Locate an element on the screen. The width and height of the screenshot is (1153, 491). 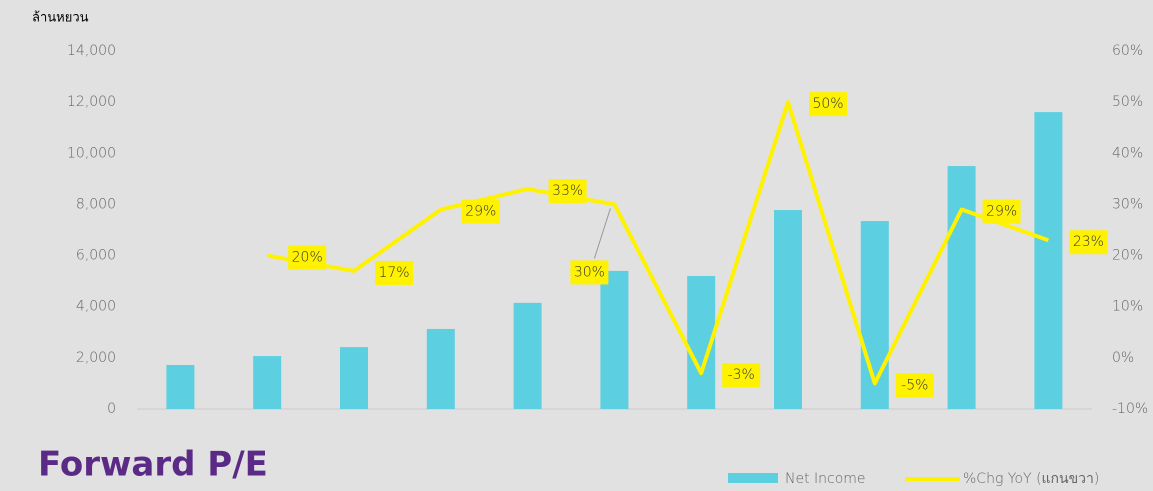
y-tick-label: 14,000 is located at coordinates (91, 51).